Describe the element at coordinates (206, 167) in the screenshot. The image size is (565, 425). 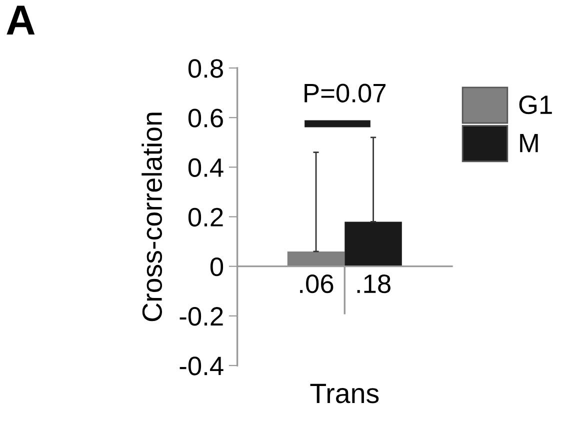
I see `y-tick-label: 0.4` at that location.